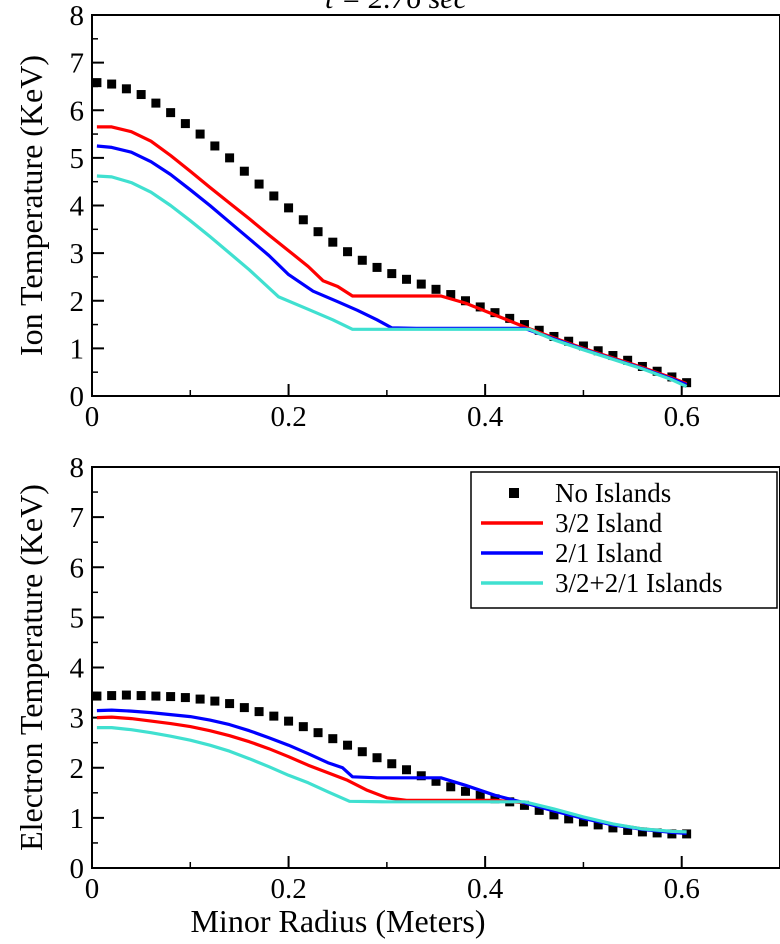  Describe the element at coordinates (514, 493) in the screenshot. I see `legend-marker` at that location.